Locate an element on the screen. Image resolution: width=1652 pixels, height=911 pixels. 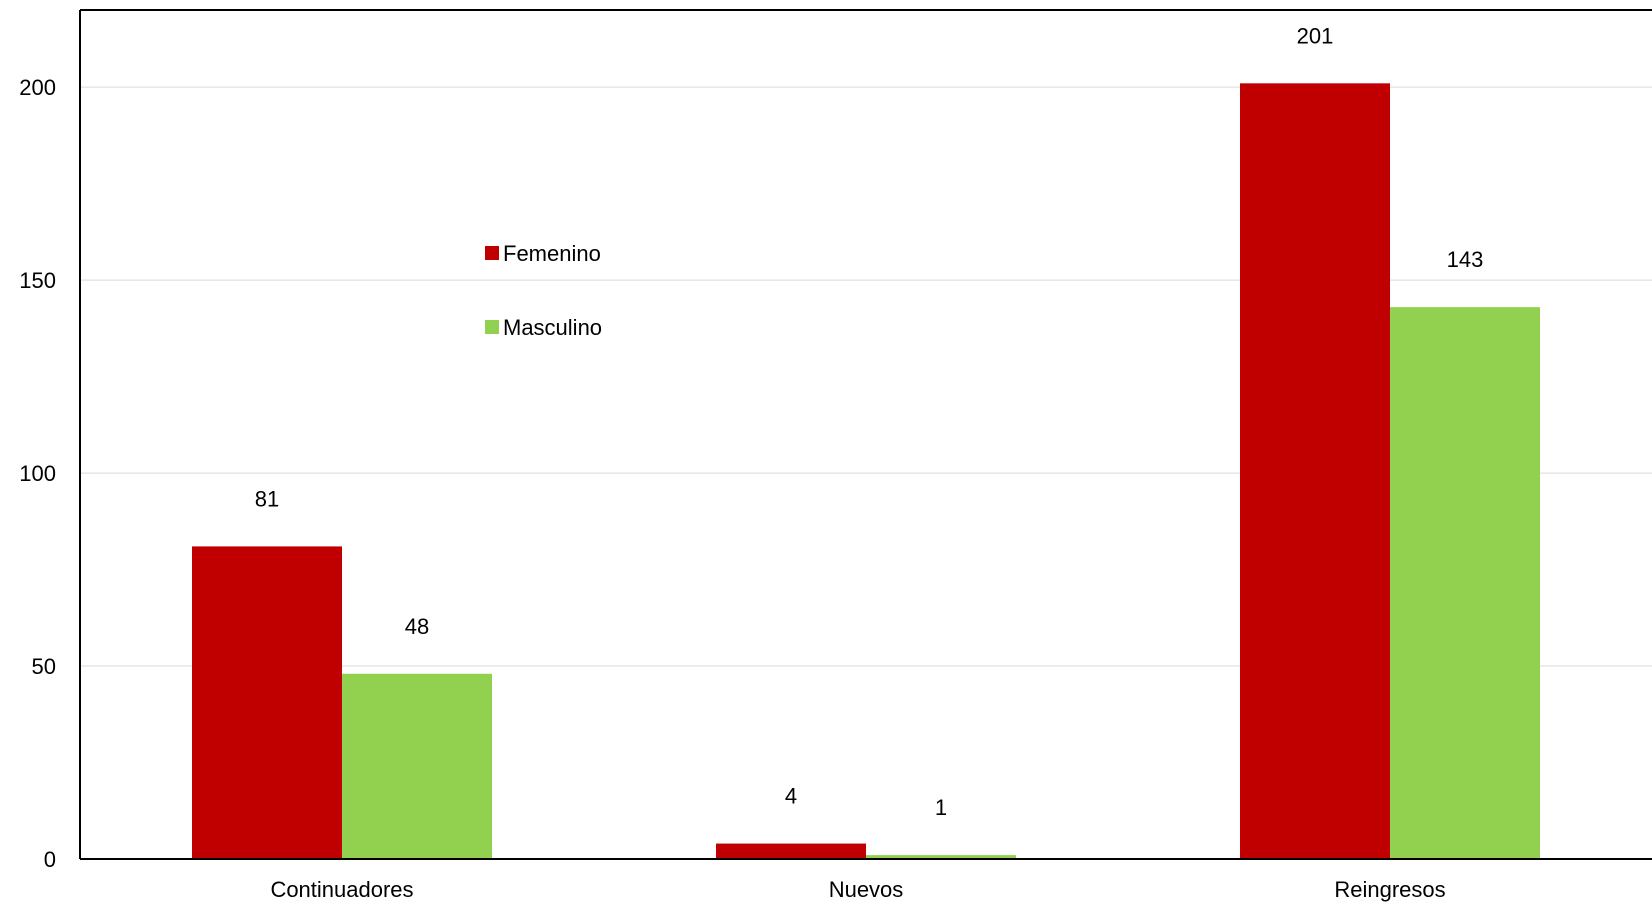
bar-masculino-reingresos is located at coordinates (1465, 583).